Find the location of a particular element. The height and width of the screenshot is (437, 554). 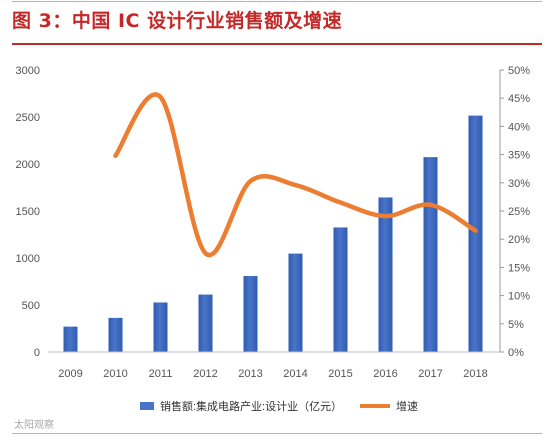

legend-label-bar: 销售额:集成电路产业:设计业（亿元） is located at coordinates (251, 406).